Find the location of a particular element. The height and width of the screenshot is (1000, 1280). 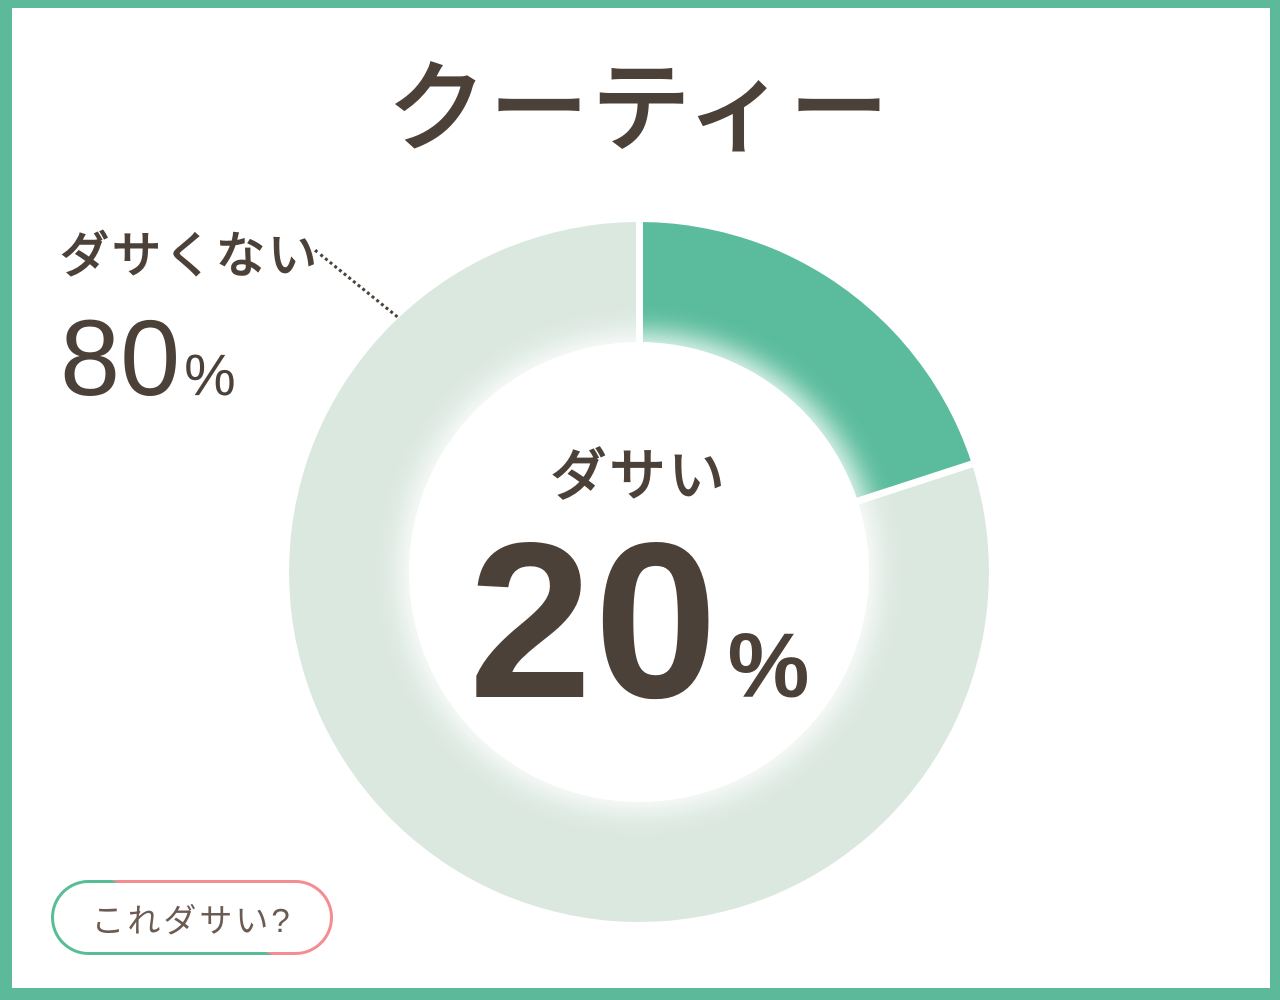

callout-value: 80 % is located at coordinates (148, 358).